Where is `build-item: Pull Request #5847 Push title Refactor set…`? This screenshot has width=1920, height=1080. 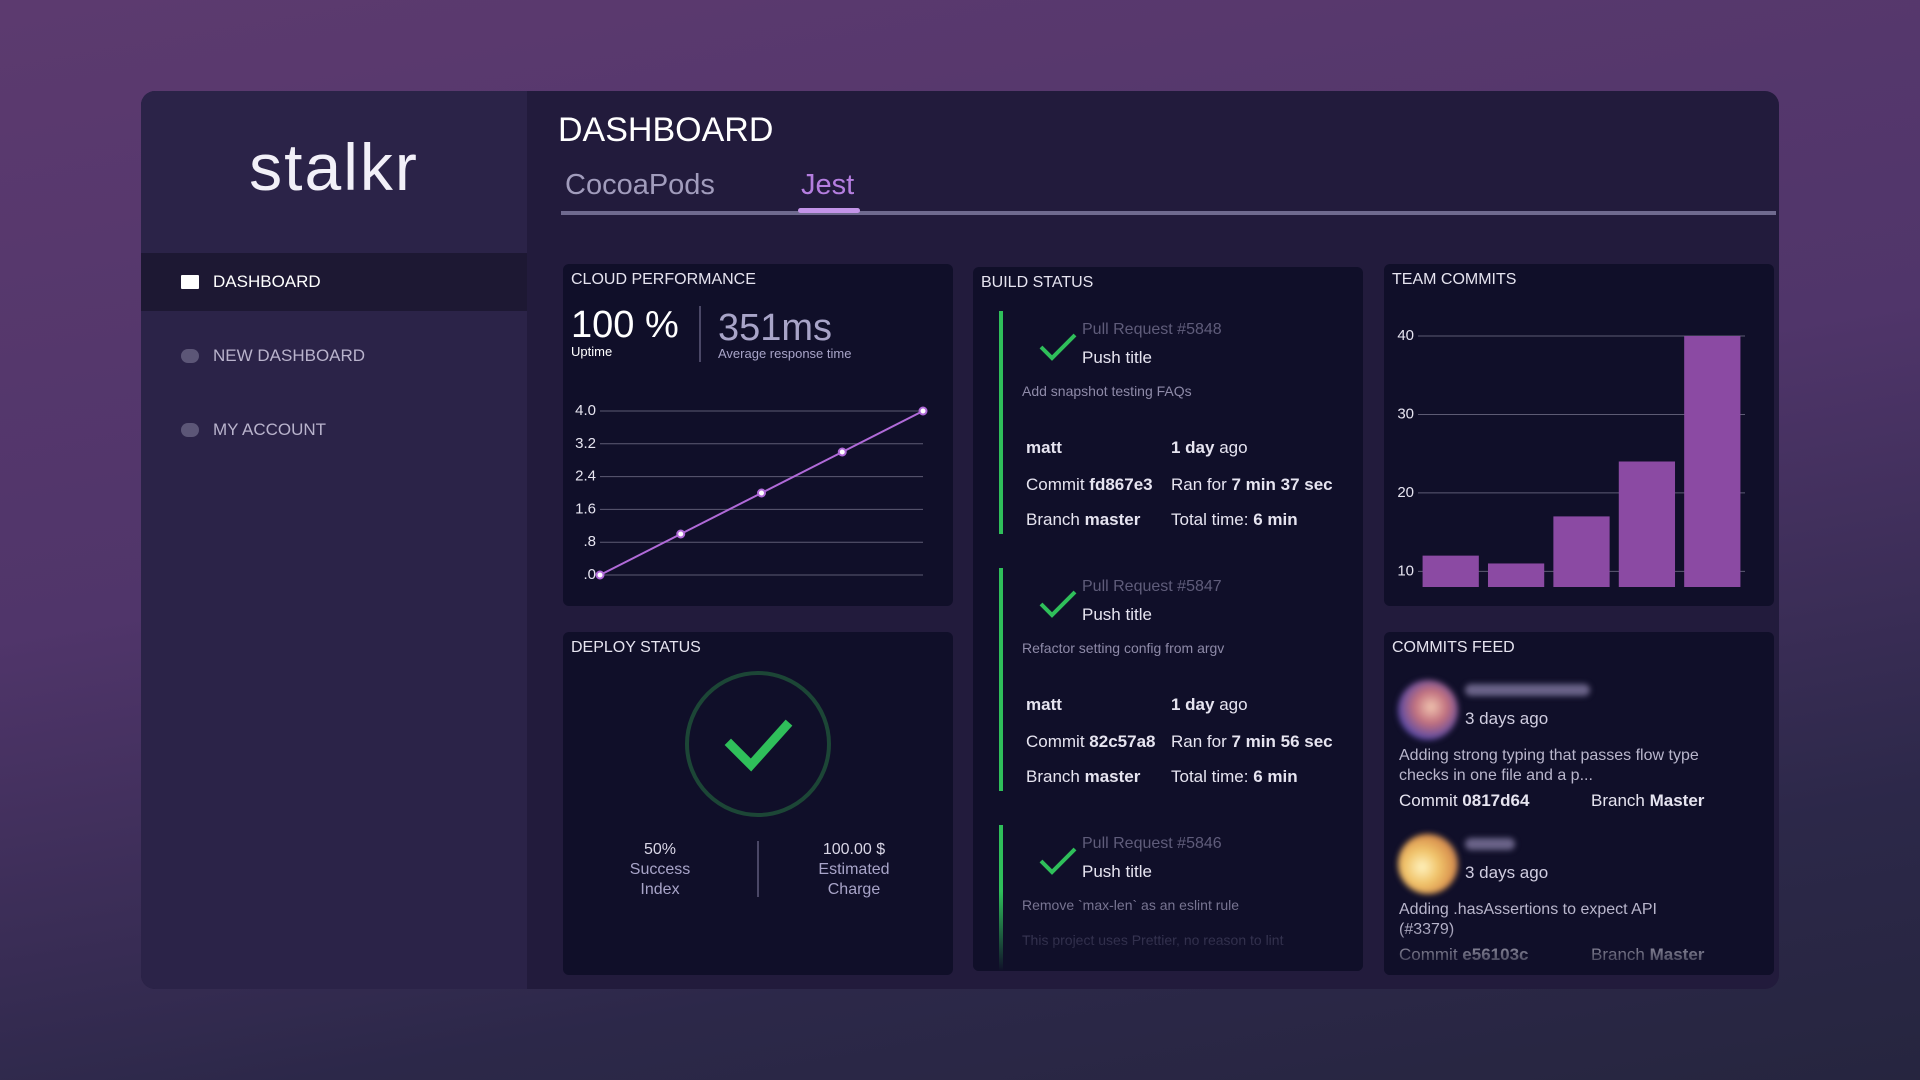
build-item: Pull Request #5847 Push title Refactor set… is located at coordinates (1174, 679).